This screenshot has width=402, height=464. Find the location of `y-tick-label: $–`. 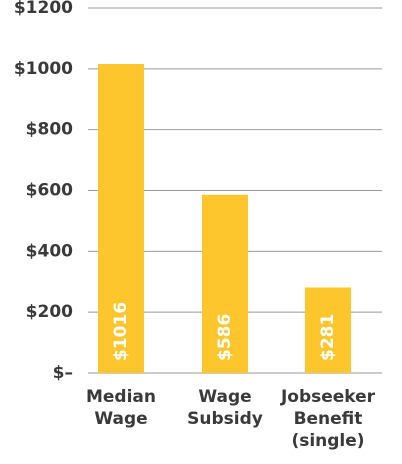

y-tick-label: $– is located at coordinates (63, 373).